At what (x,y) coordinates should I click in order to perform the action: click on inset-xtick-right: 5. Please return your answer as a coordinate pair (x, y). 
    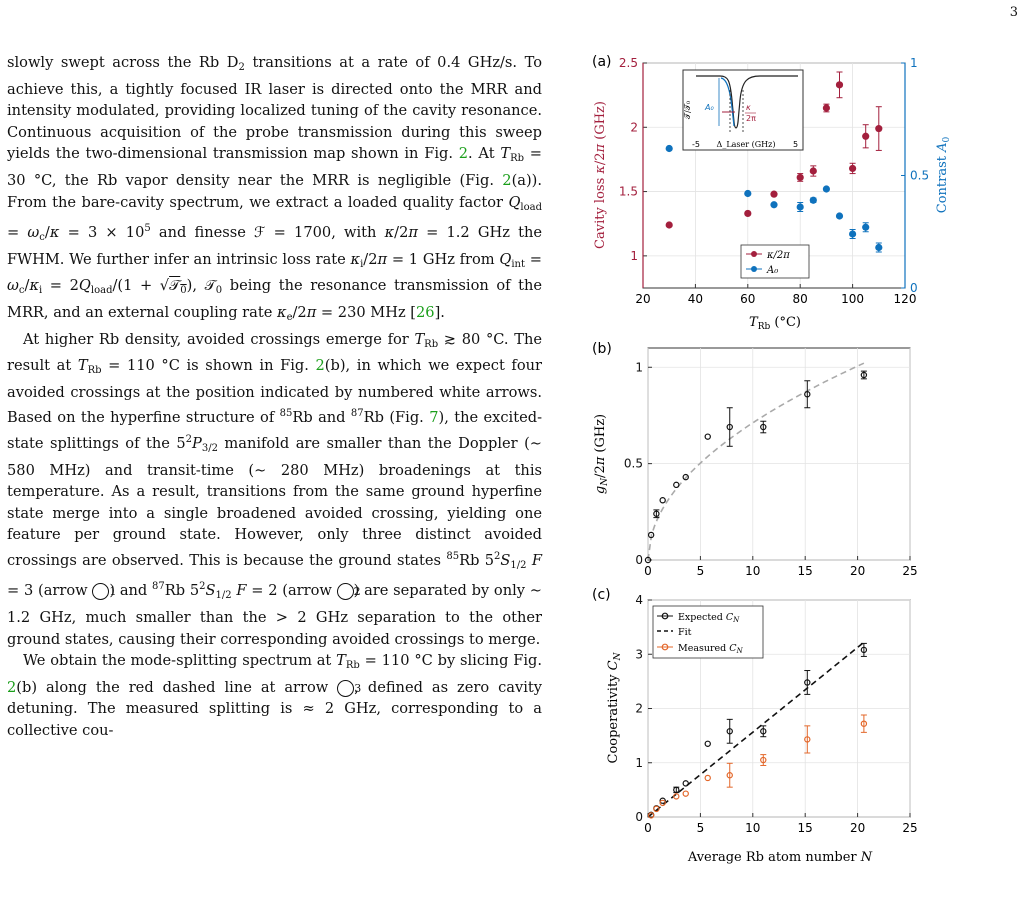
    Looking at the image, I should click on (795, 144).